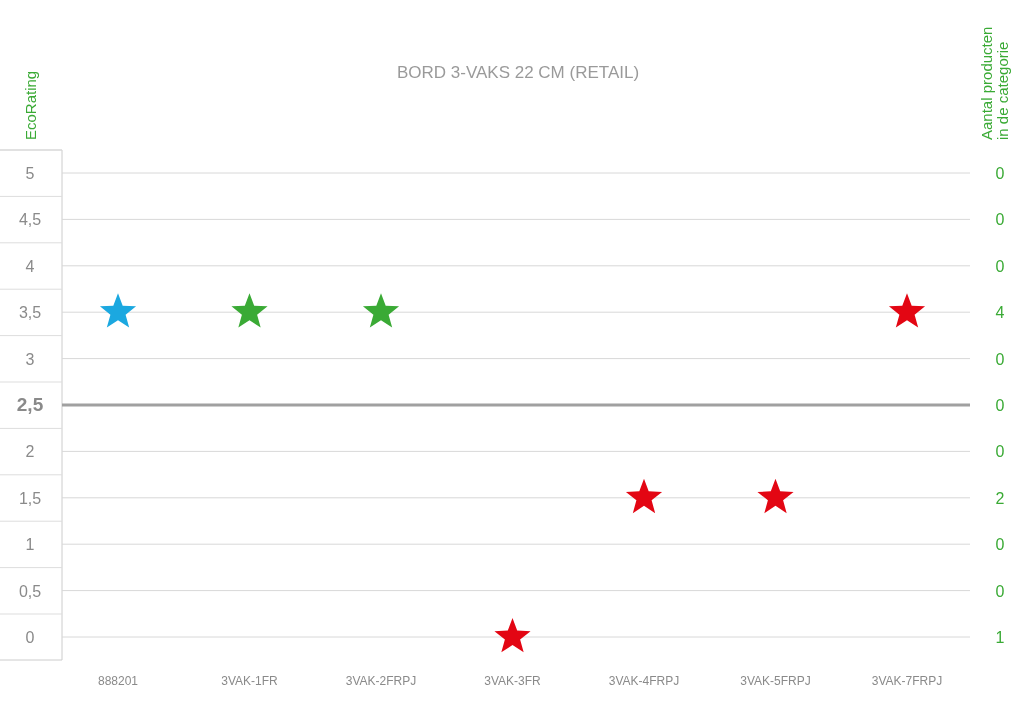 This screenshot has width=1032, height=718. I want to click on y-tick-label: 0, so click(30, 637).